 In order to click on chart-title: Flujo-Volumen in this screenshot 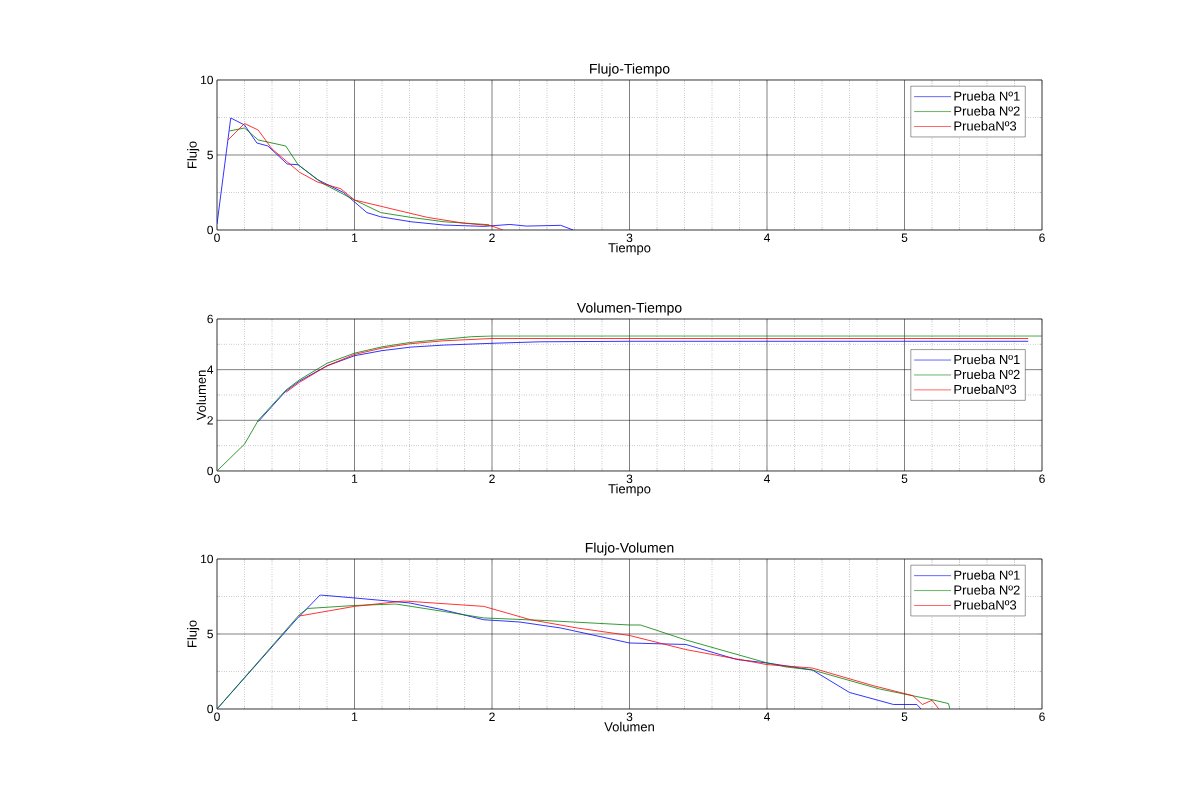, I will do `click(629, 549)`.